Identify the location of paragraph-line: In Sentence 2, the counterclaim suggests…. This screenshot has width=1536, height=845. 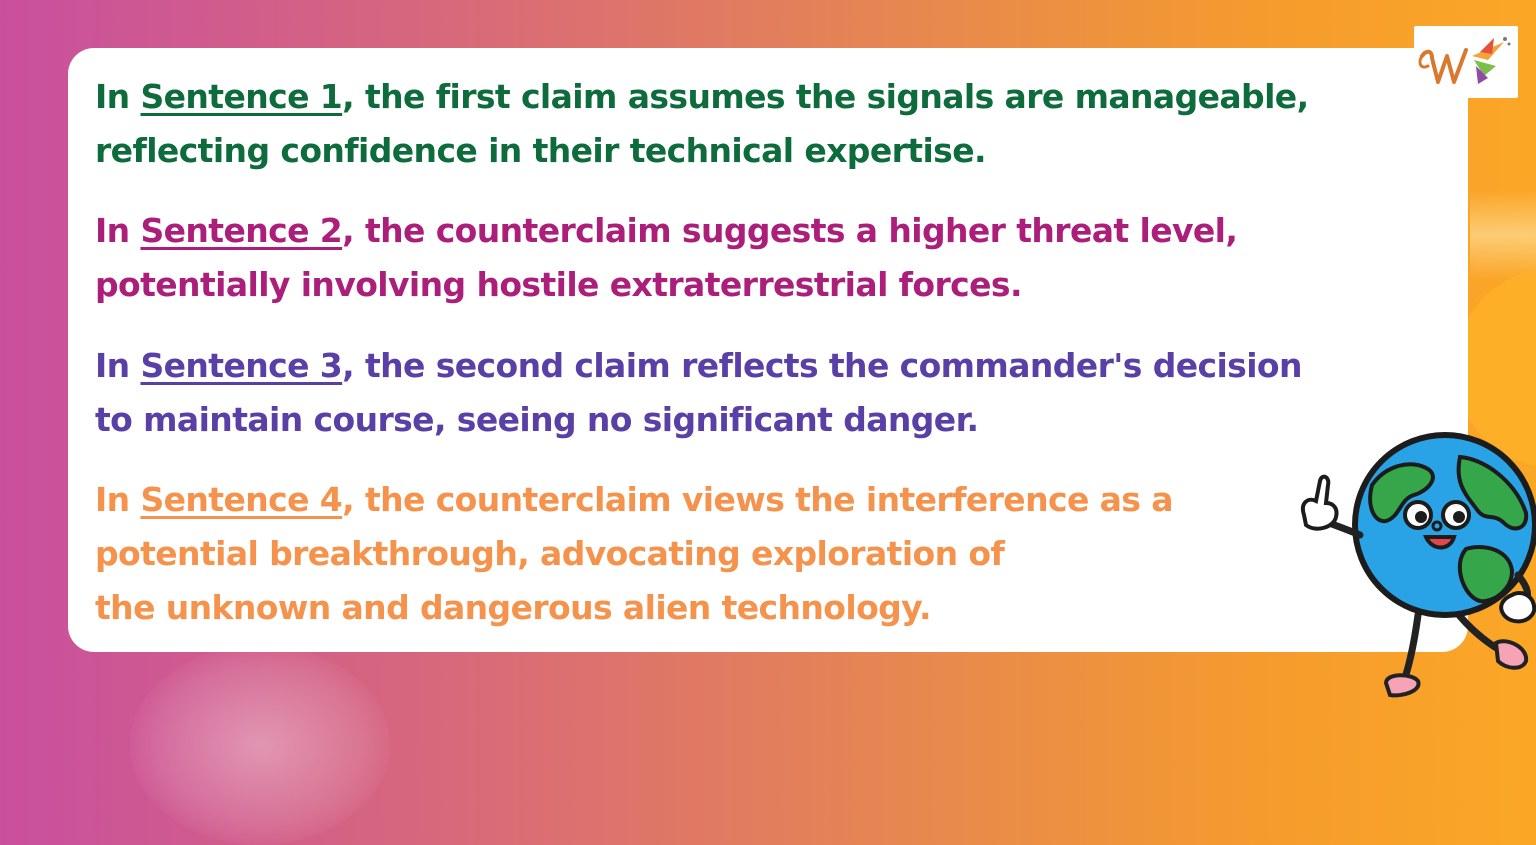
(760, 231).